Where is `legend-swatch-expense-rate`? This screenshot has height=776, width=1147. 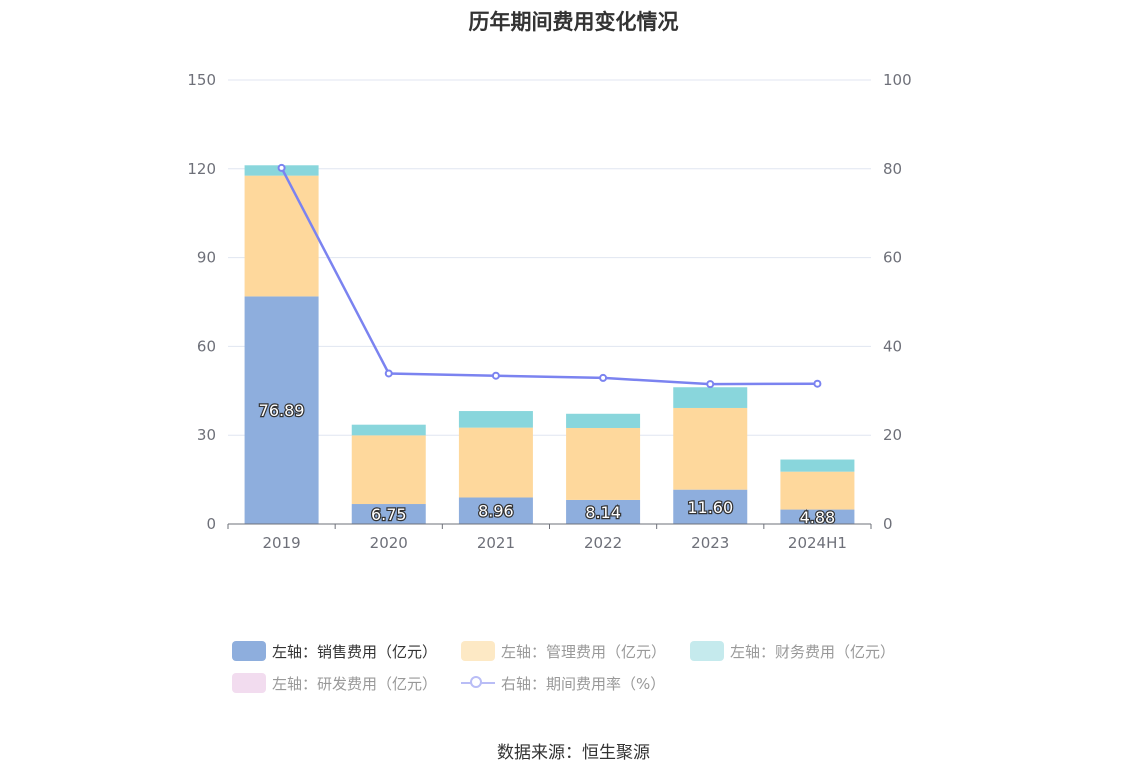 legend-swatch-expense-rate is located at coordinates (478, 683).